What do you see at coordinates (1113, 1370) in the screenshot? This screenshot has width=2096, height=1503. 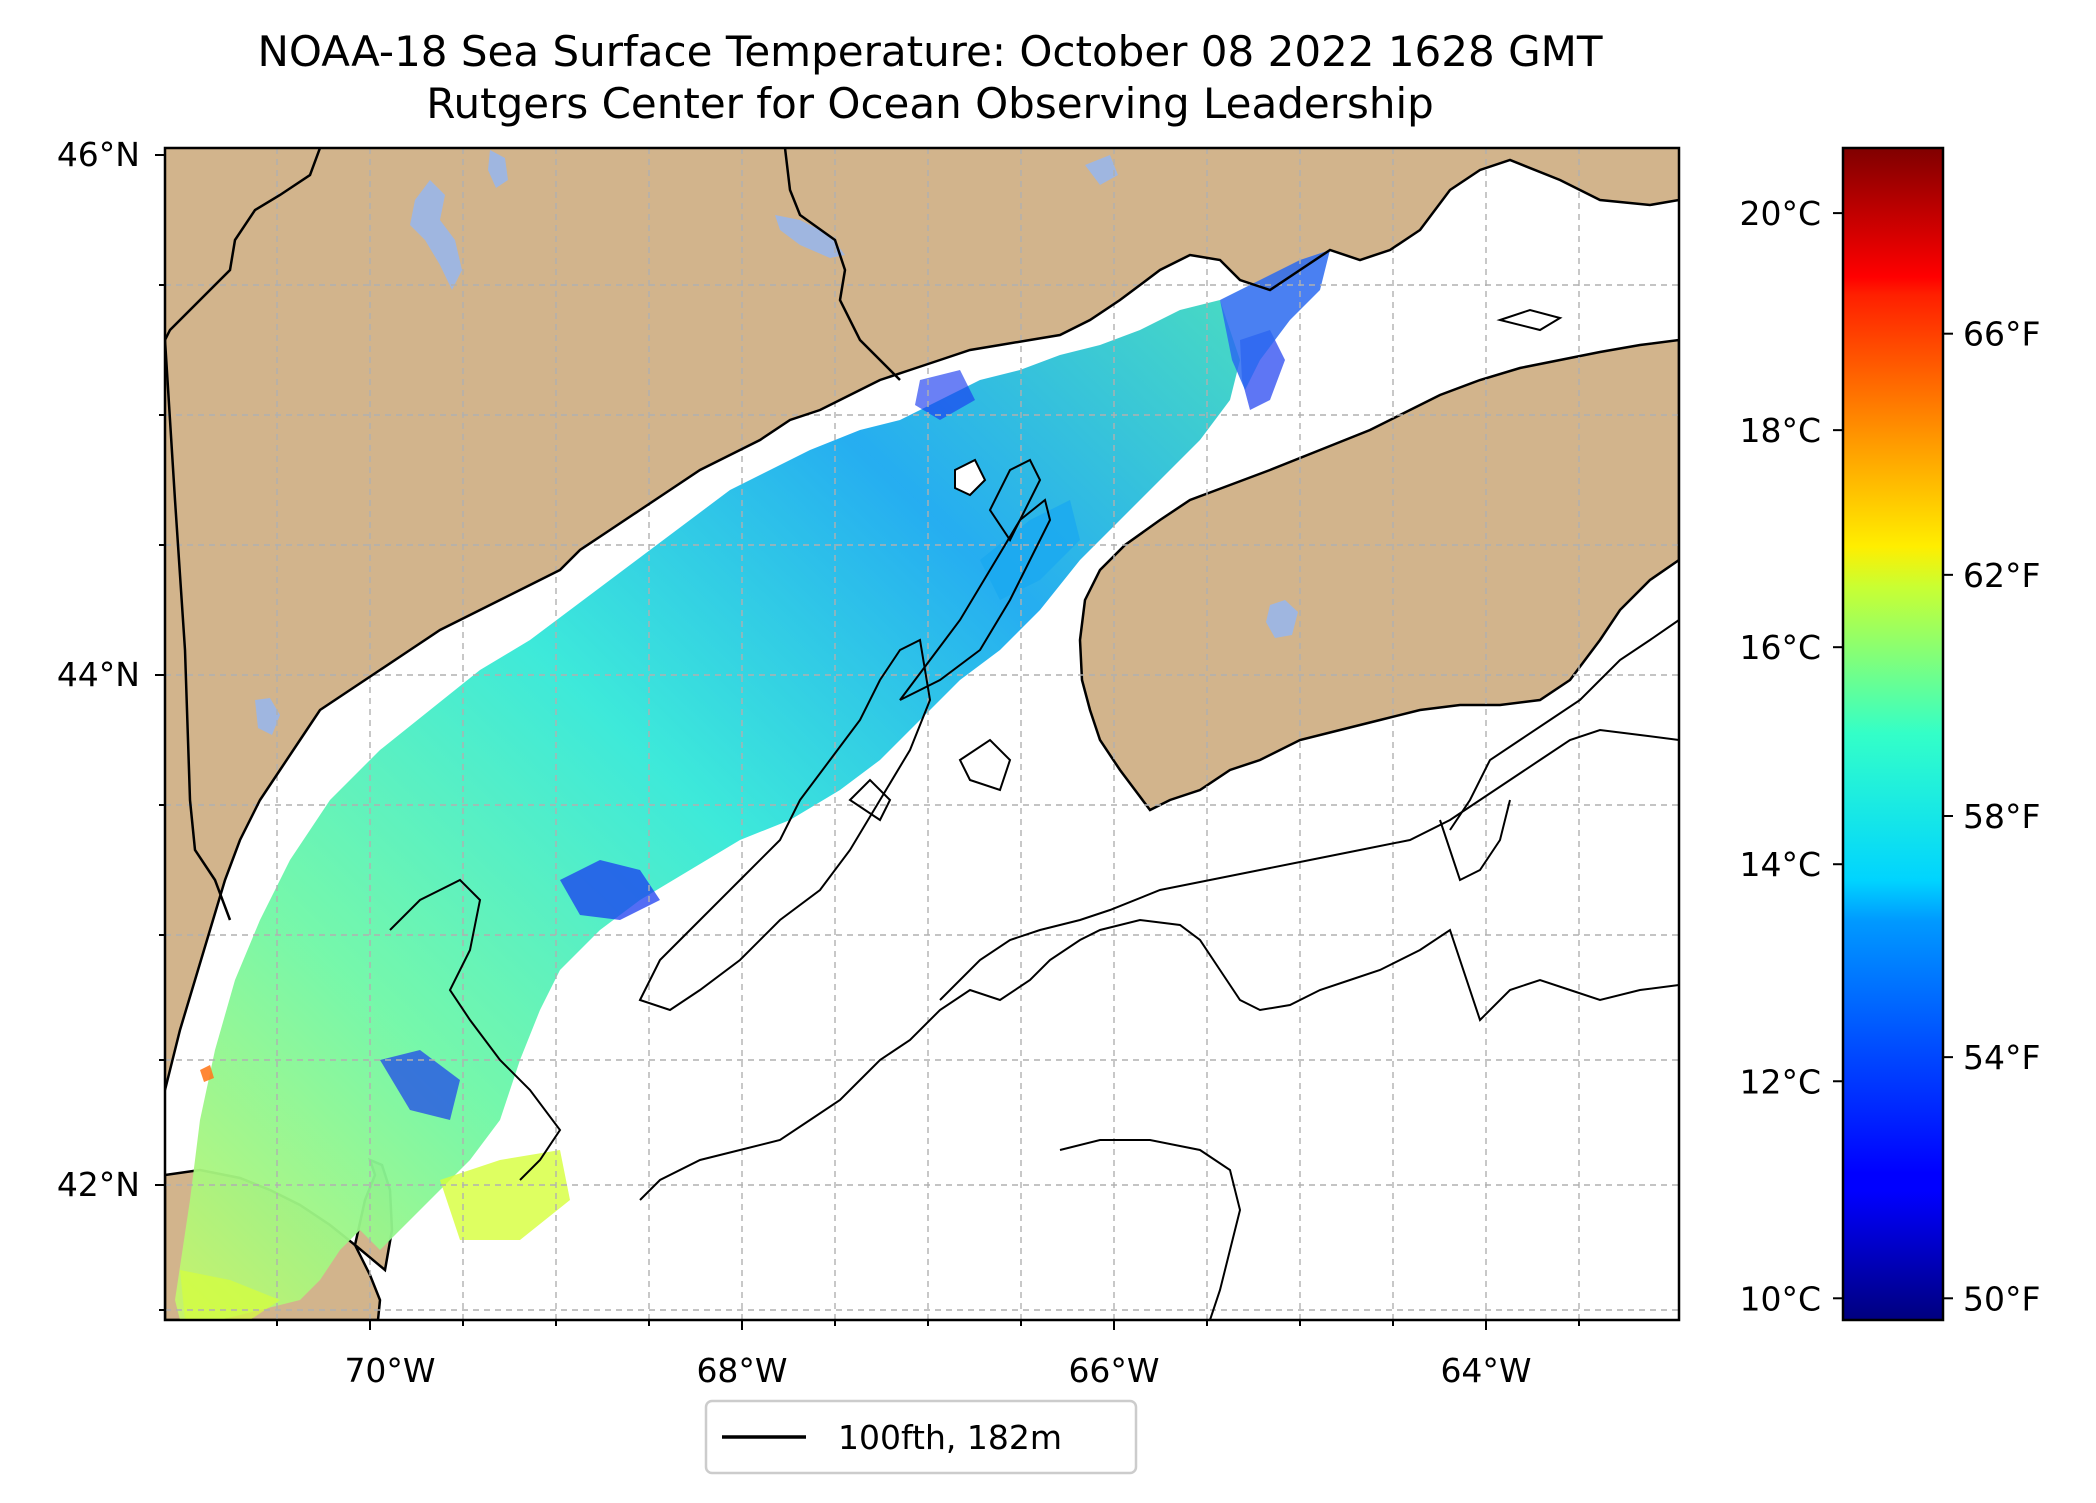 I see `lon-label-66w: 66°W` at bounding box center [1113, 1370].